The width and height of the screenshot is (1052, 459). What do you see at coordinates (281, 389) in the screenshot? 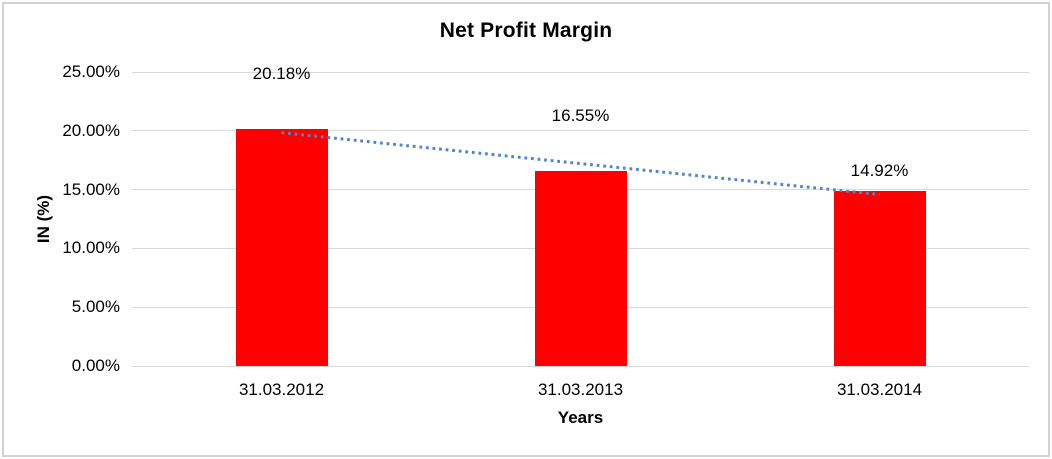
I see `x-tick-label: 31.03.2012` at bounding box center [281, 389].